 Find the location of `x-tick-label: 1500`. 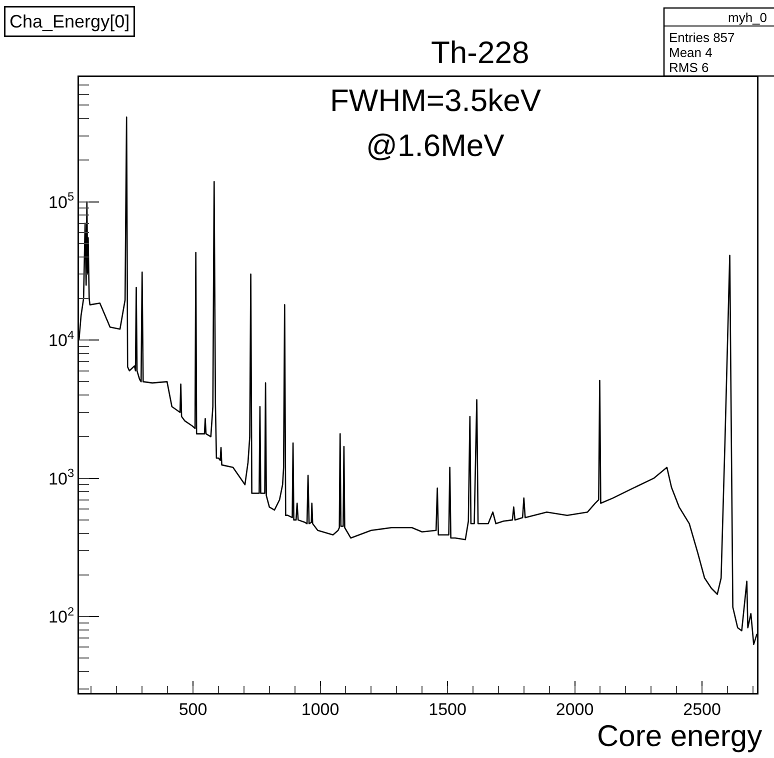

x-tick-label: 1500 is located at coordinates (447, 709).